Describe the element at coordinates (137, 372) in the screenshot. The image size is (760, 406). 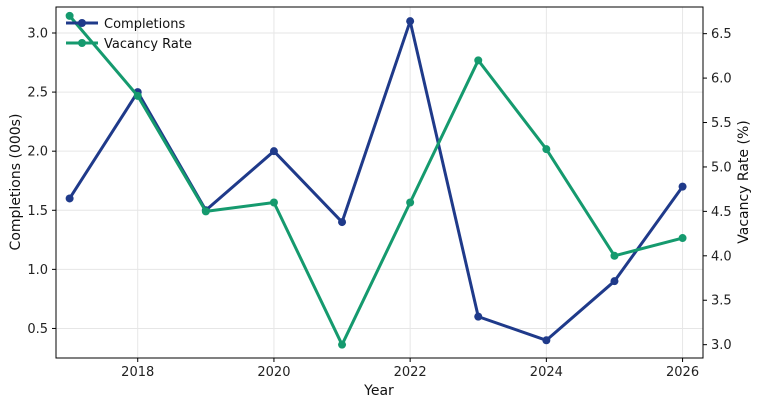
I see `x-tick-label: 2018` at that location.